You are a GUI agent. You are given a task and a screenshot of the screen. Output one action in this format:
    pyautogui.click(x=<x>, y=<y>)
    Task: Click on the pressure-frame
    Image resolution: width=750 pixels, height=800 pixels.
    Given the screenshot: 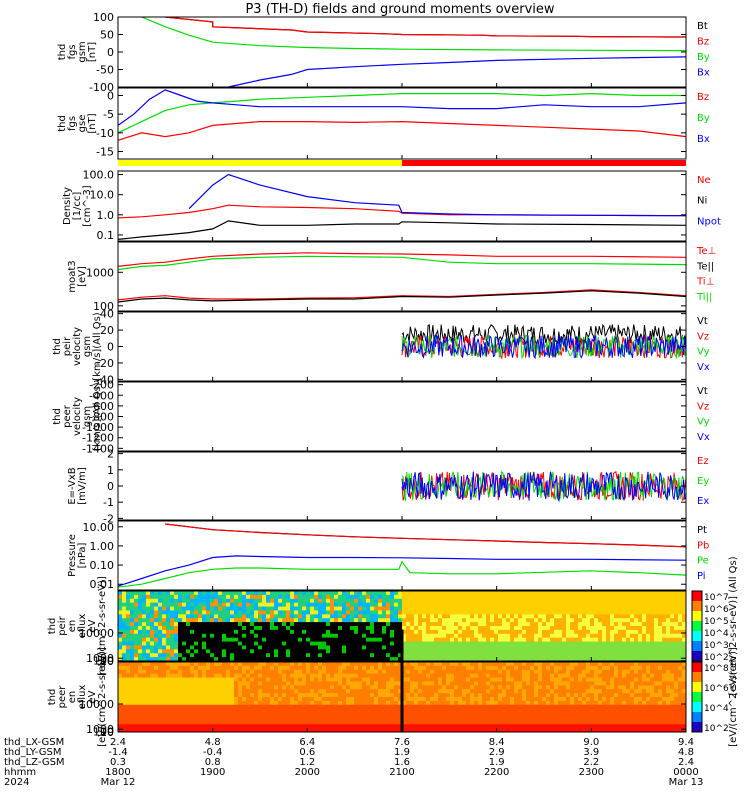 What is the action you would take?
    pyautogui.click(x=402, y=555)
    